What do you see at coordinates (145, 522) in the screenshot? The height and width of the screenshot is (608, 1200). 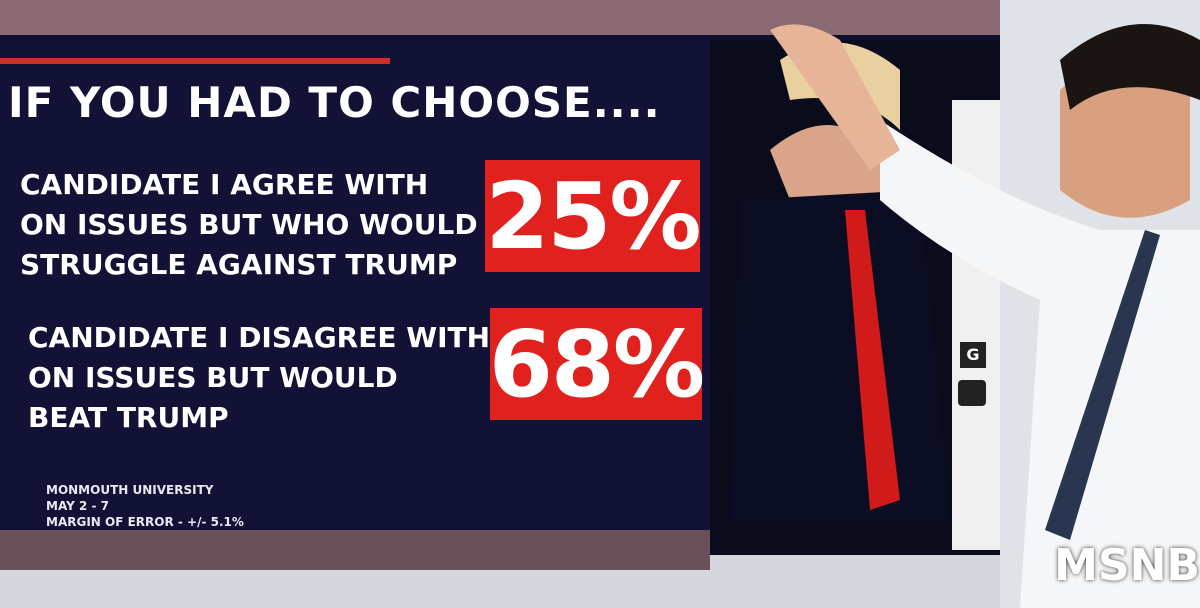 I see `source-line: MARGIN OF ERROR - +/- 5.1%` at bounding box center [145, 522].